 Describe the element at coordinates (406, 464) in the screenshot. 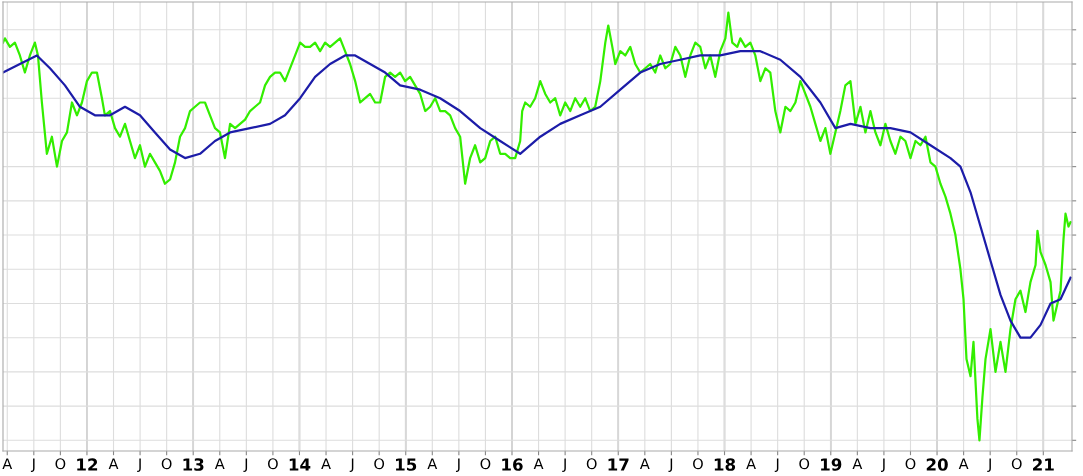

I see `x-tick-label: 15` at that location.